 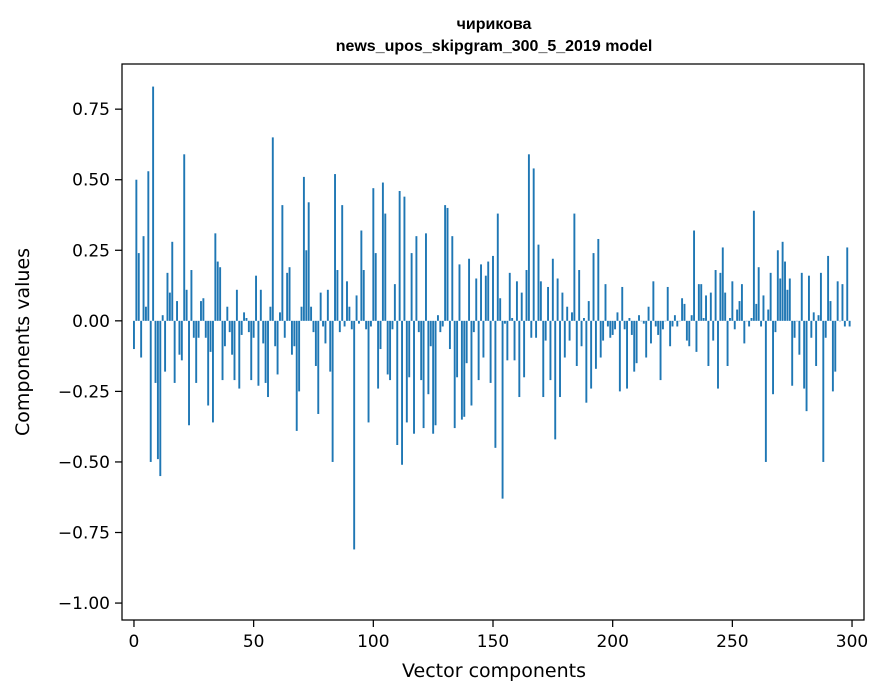 I want to click on y-axis-label: Components values, so click(x=23, y=342).